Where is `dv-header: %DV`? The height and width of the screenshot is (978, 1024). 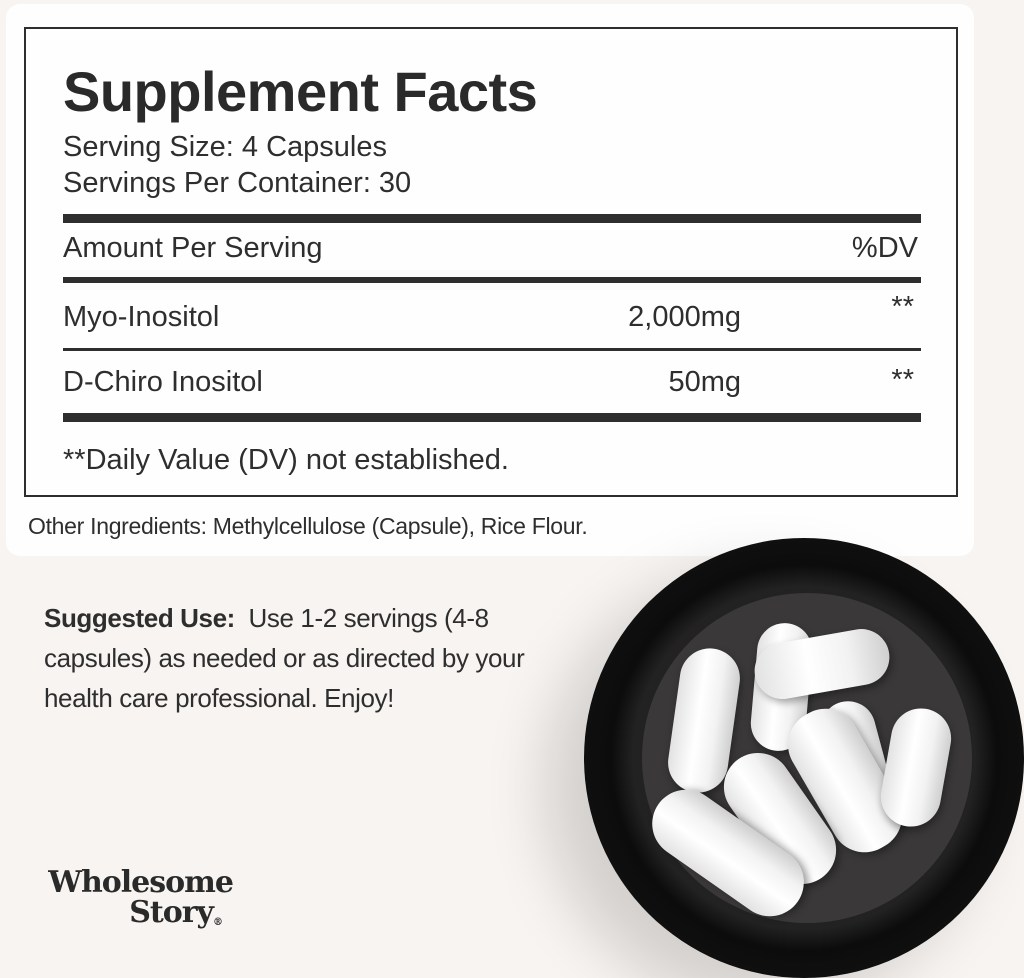 dv-header: %DV is located at coordinates (884, 248).